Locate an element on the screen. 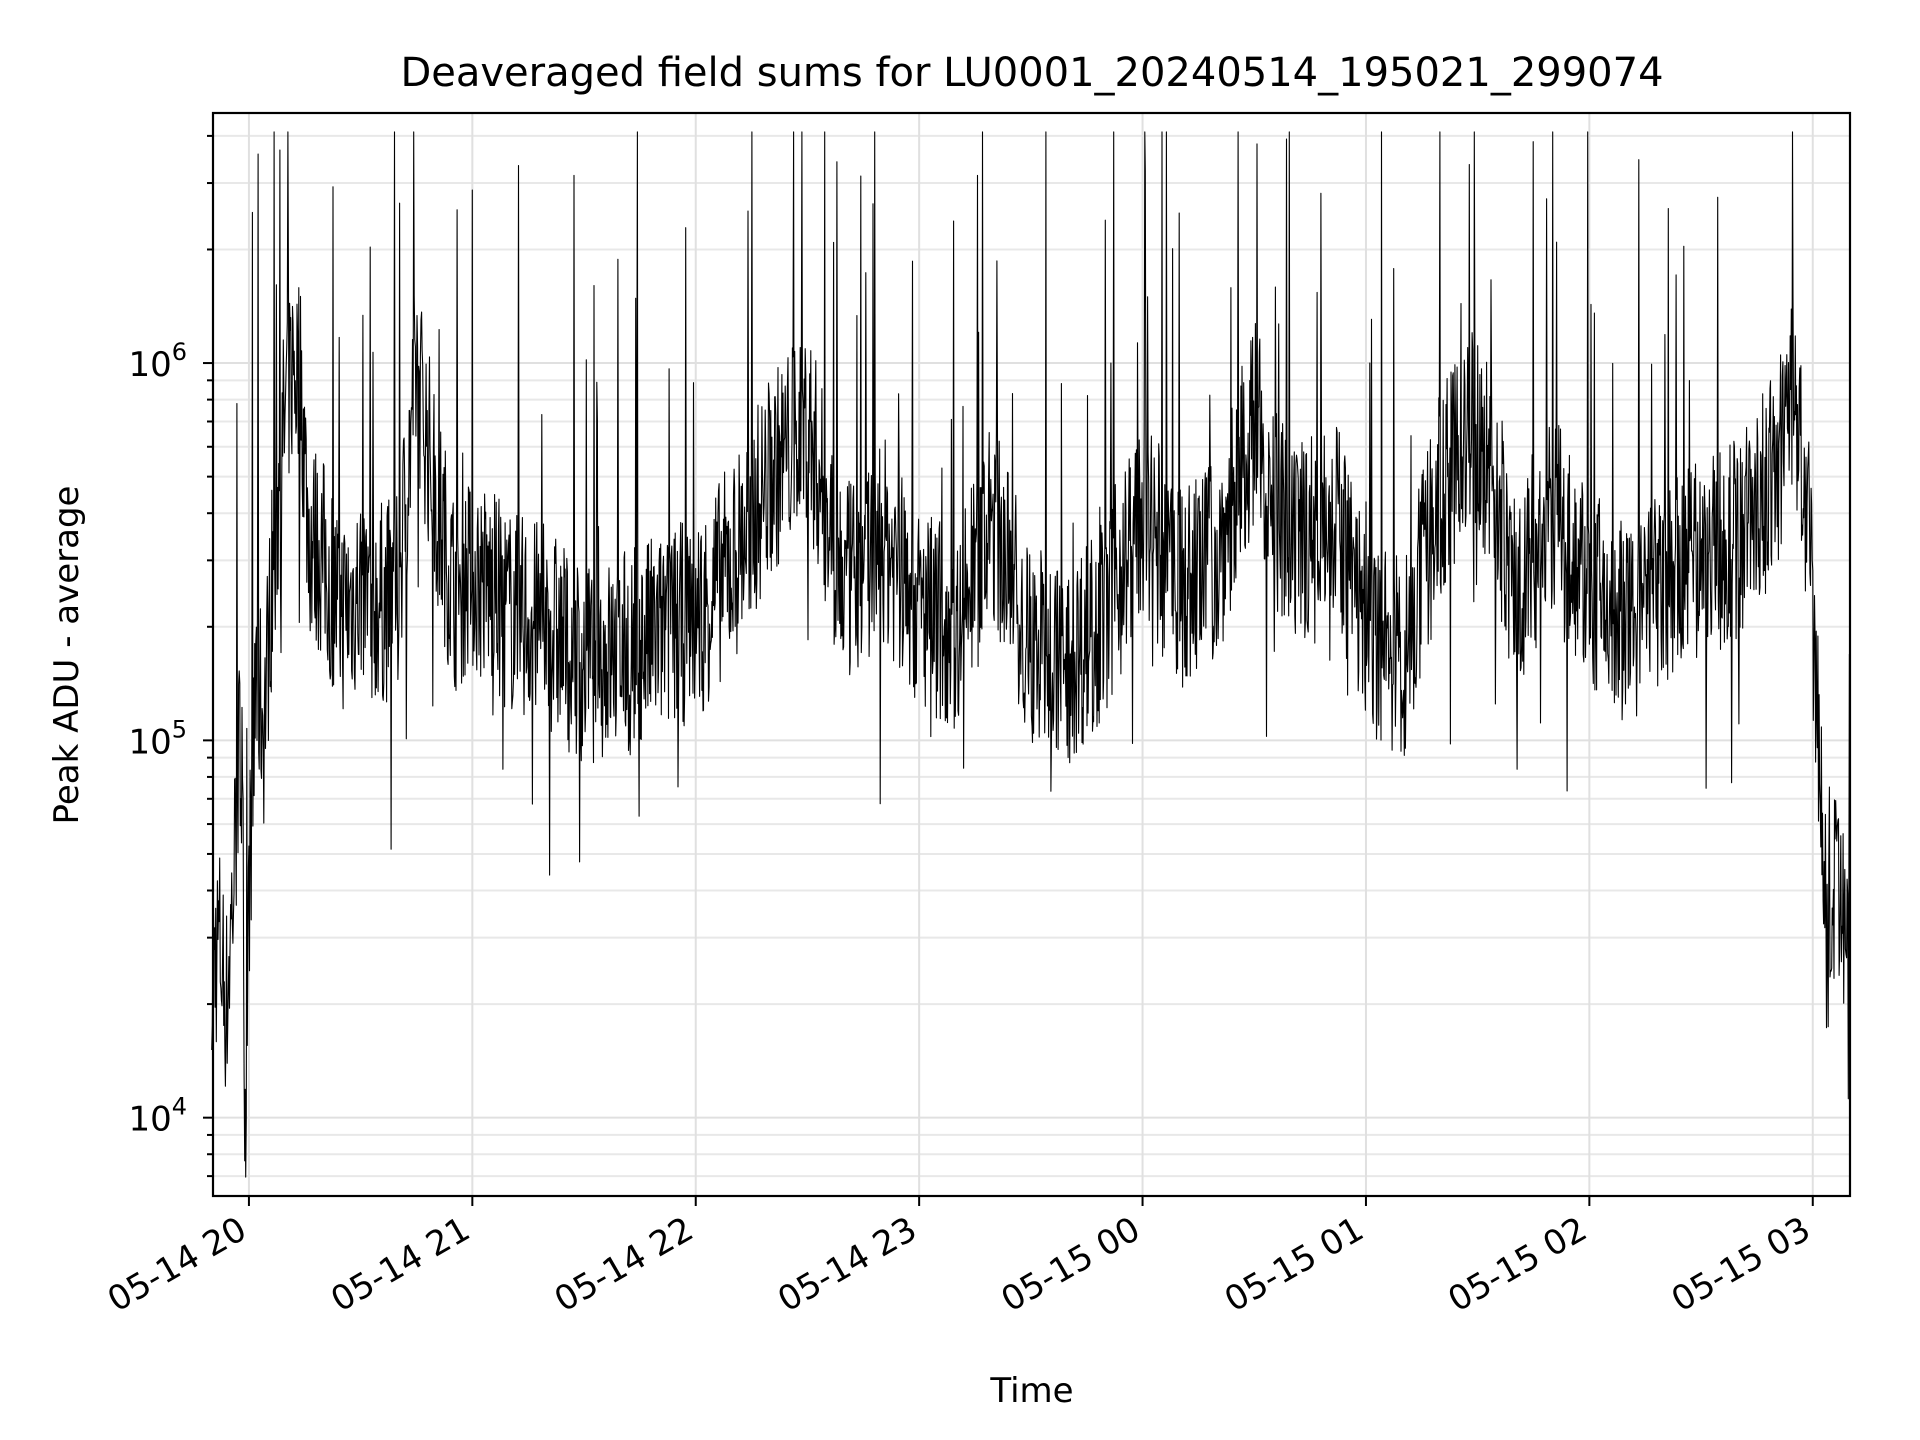  x-tick-label: 05-15 03 is located at coordinates (1741, 1264).